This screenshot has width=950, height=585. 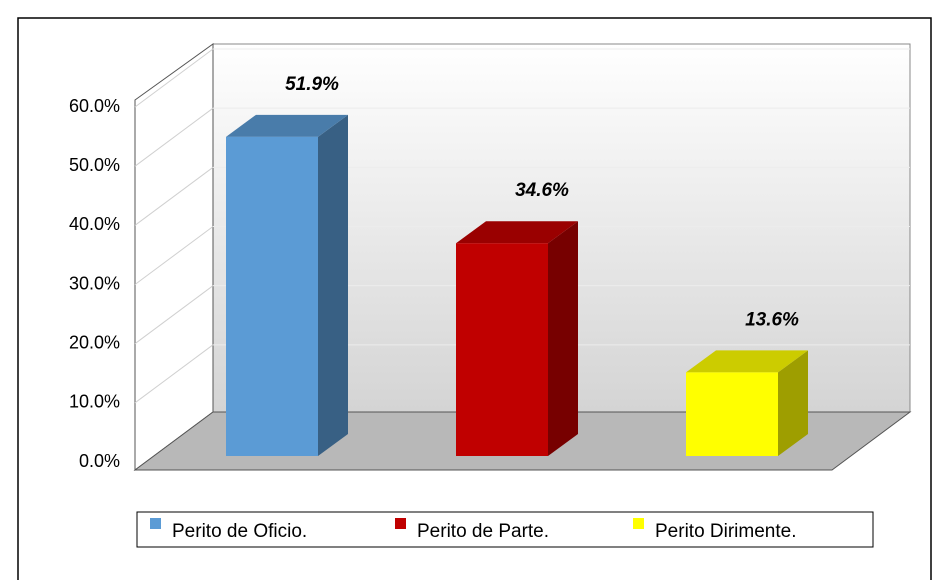 What do you see at coordinates (94, 165) in the screenshot?
I see `y-tick-label: 50.0%` at bounding box center [94, 165].